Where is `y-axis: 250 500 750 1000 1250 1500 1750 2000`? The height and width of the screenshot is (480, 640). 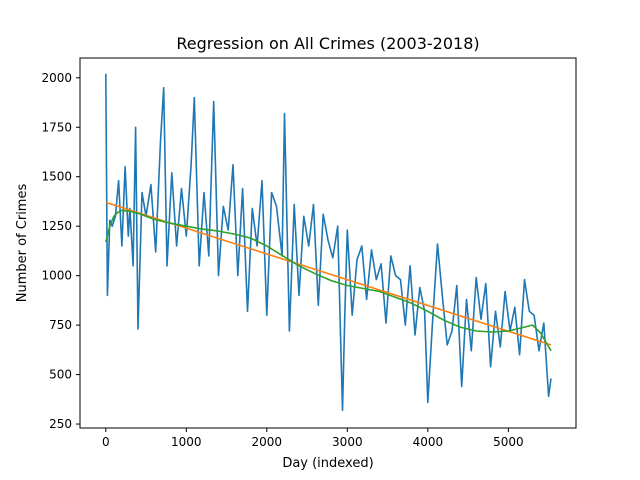 y-axis: 250 500 750 1000 1250 1500 1750 2000 is located at coordinates (60, 251).